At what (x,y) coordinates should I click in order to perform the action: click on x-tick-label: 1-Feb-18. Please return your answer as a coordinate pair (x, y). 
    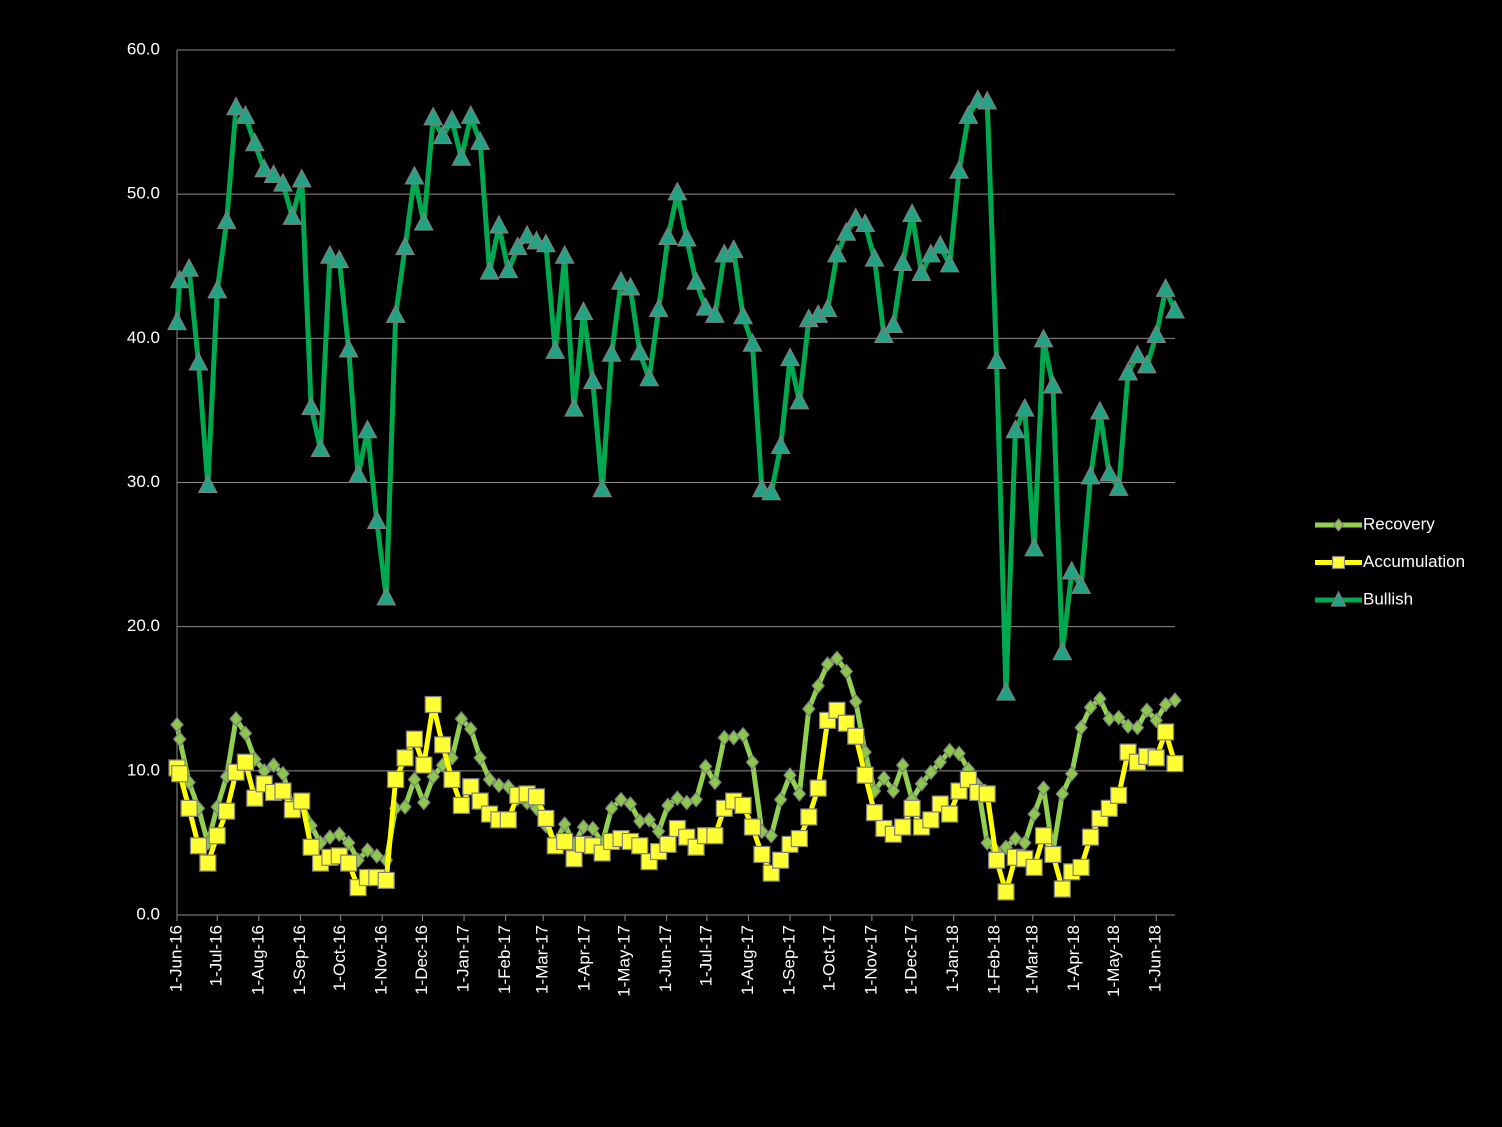
    Looking at the image, I should click on (994, 959).